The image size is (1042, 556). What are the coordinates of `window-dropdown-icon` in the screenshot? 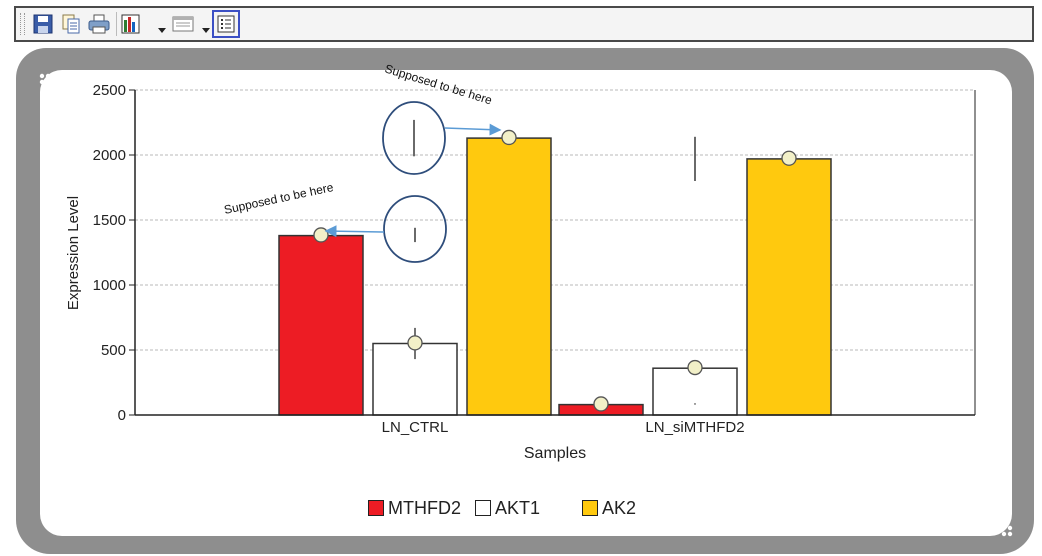 It's located at (206, 30).